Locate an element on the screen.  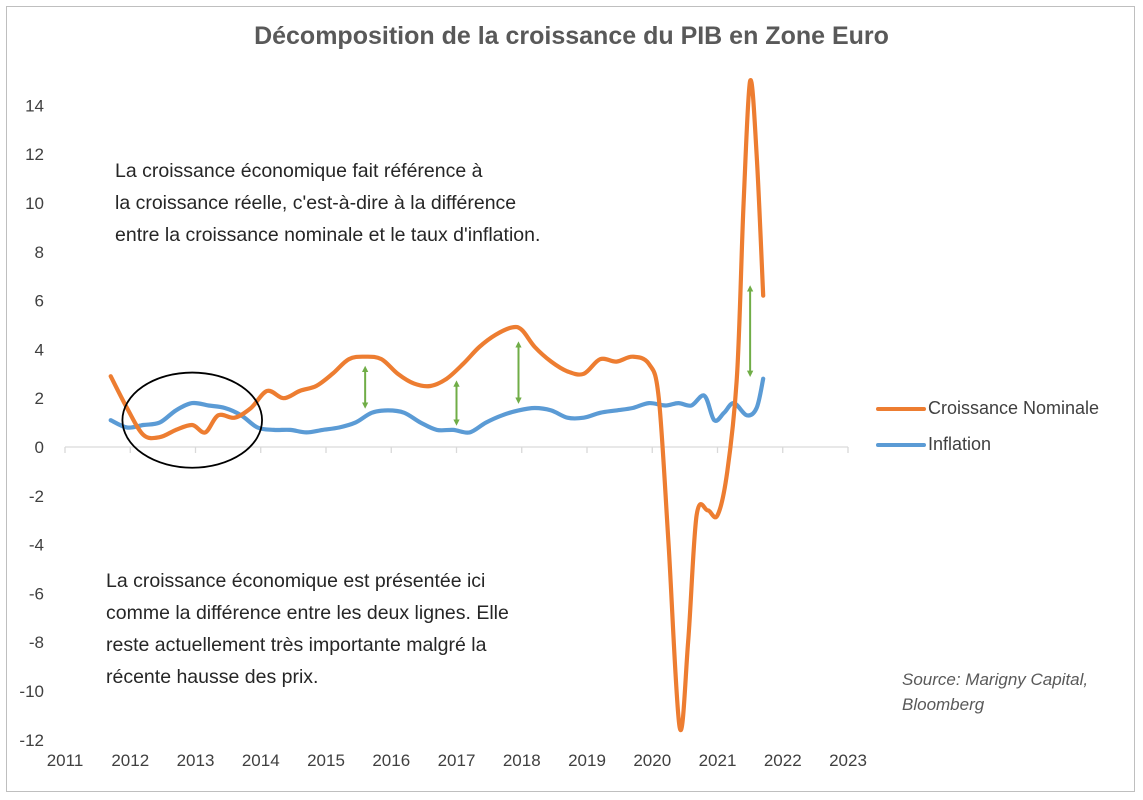
y-tick-label: 8 is located at coordinates (39, 252).